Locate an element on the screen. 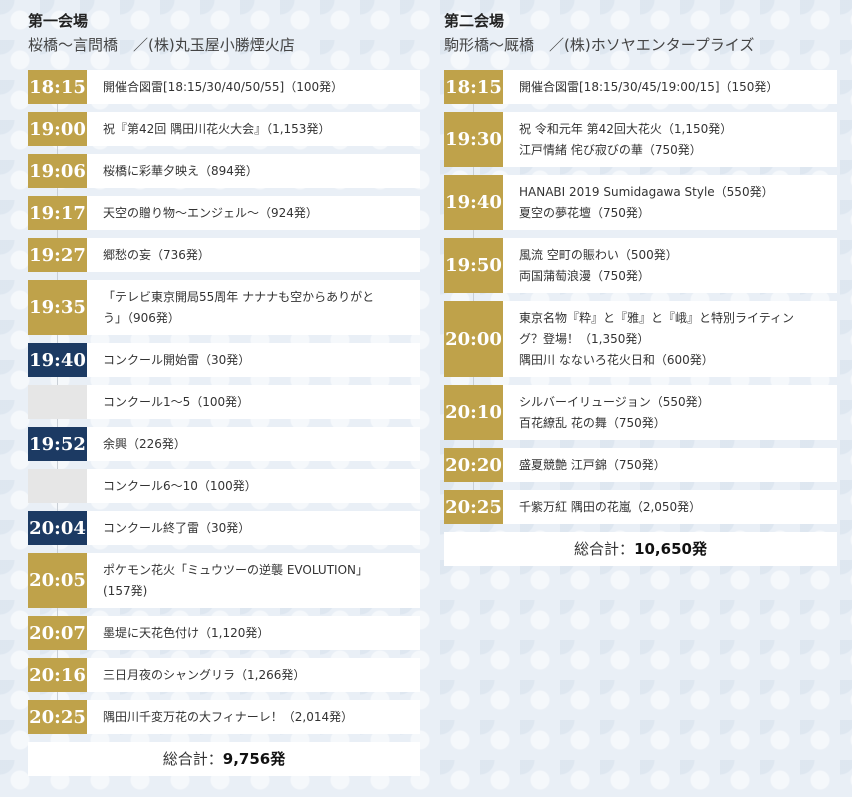  program-description: 千紫万紅 隅田の花嵐（2,050発） is located at coordinates (670, 507).